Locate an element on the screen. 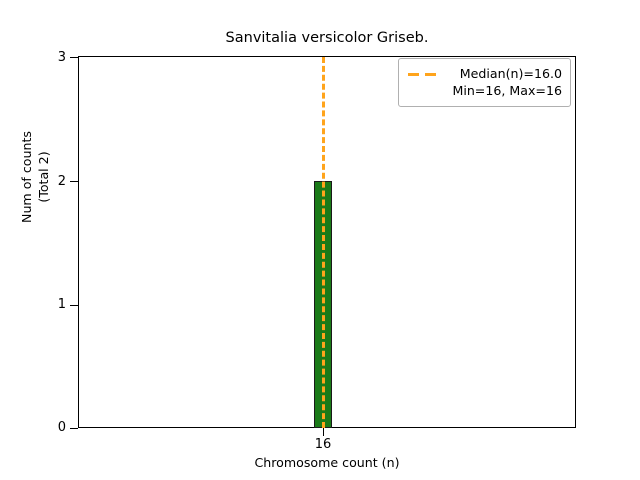 The image size is (640, 480). y-tick-label-2: 2 is located at coordinates (61, 181).